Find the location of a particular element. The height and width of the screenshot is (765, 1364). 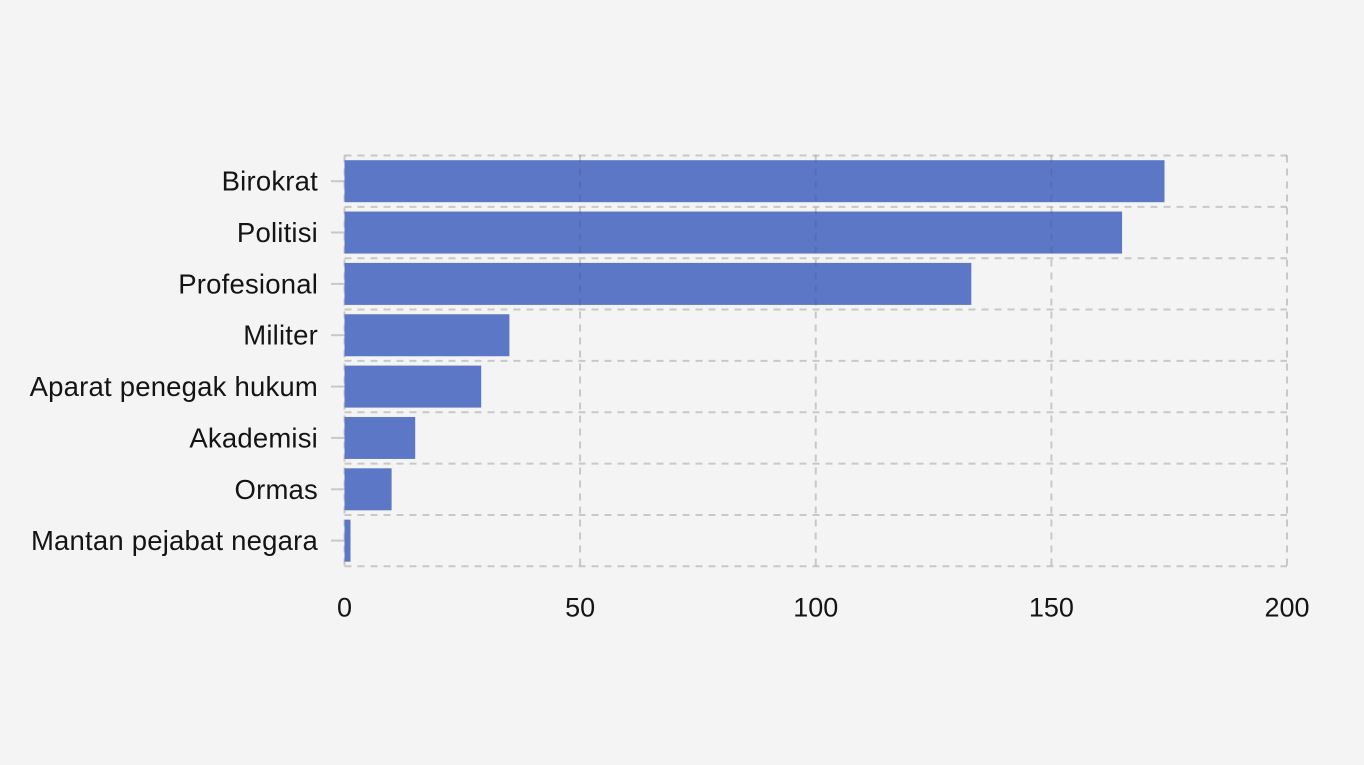

svg-text: 150 is located at coordinates (1051, 608).